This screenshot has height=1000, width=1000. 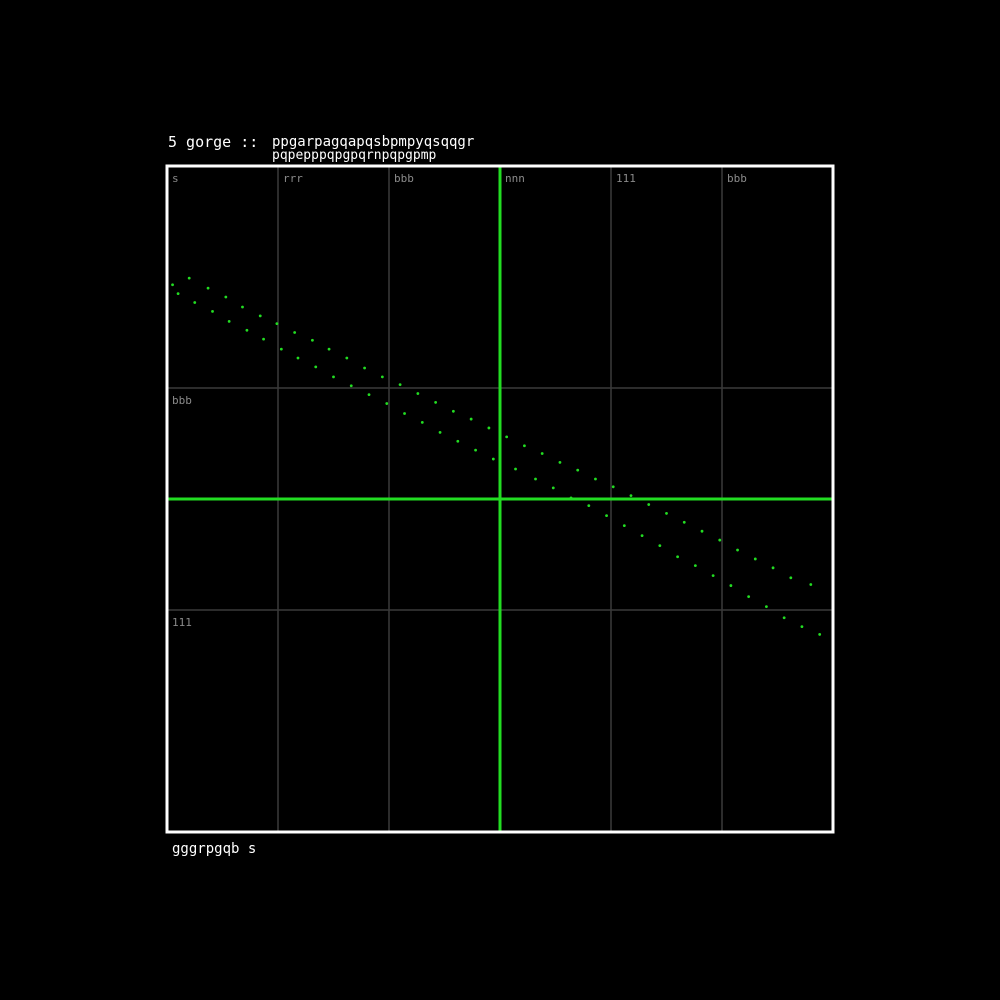 What do you see at coordinates (182, 400) in the screenshot?
I see `y-tick-label: bbb` at bounding box center [182, 400].